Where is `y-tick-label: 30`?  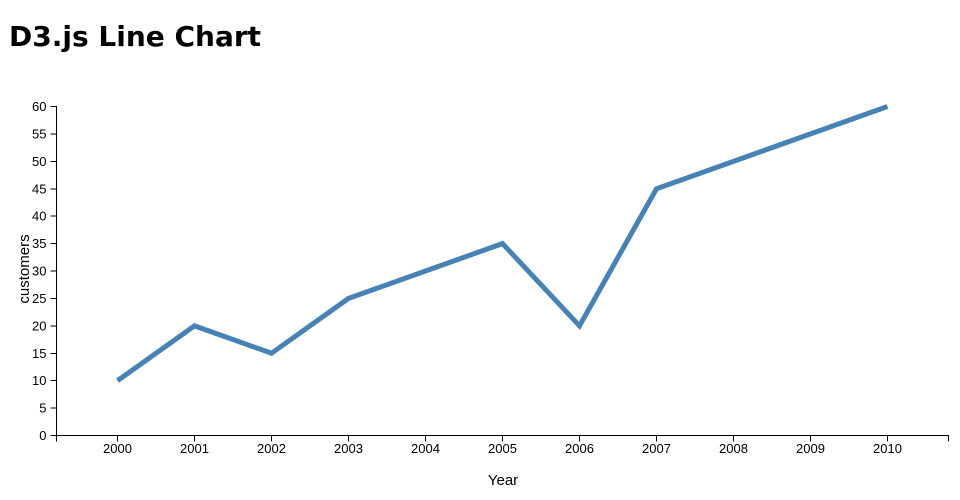
y-tick-label: 30 is located at coordinates (39, 271).